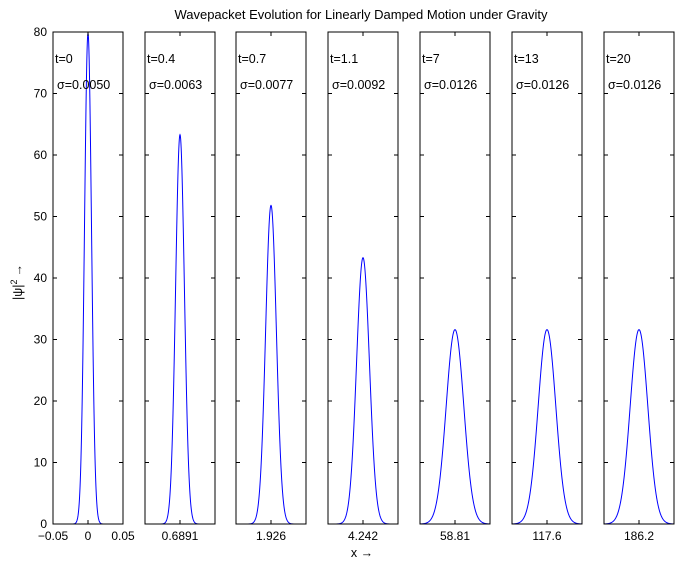  Describe the element at coordinates (41, 217) in the screenshot. I see `y-tick-label: 50` at that location.